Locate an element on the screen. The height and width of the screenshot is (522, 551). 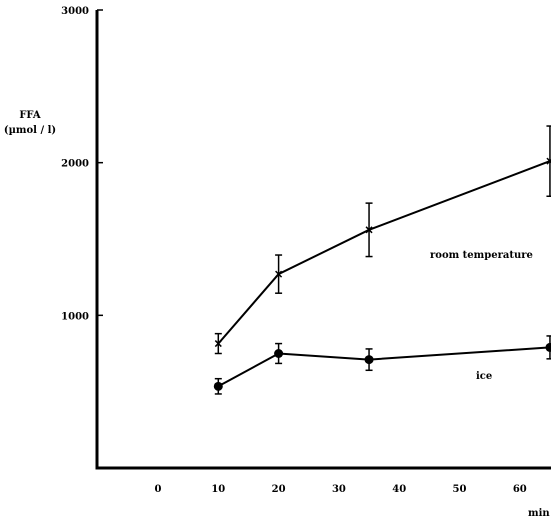
x-axis-ticks: 0 10 20 30 40 50 60 is located at coordinates (341, 489).